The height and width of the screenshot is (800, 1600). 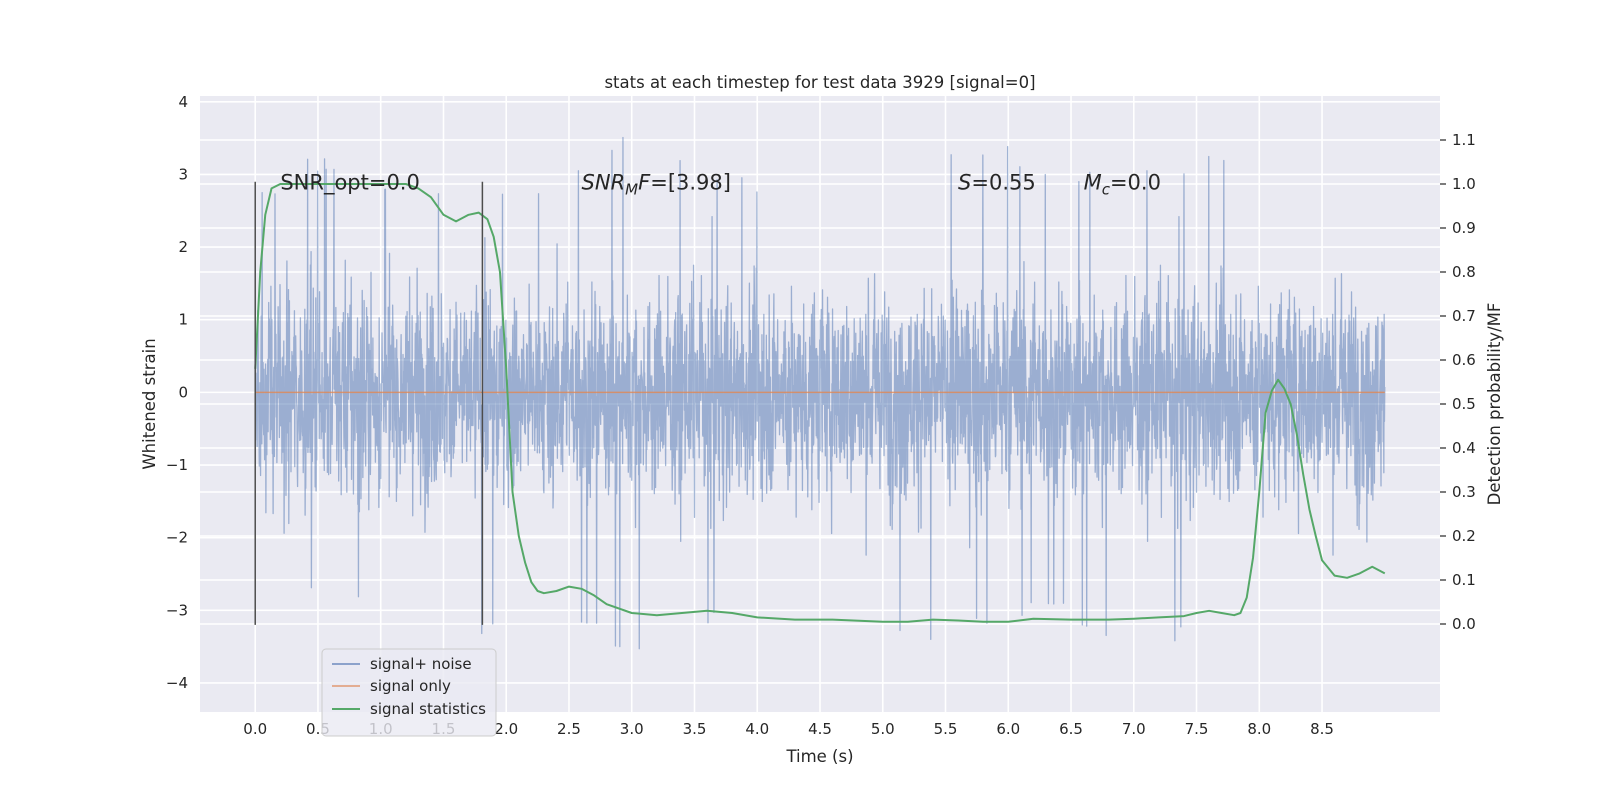 I want to click on x-tick-label: 7.0, so click(x=1134, y=729).